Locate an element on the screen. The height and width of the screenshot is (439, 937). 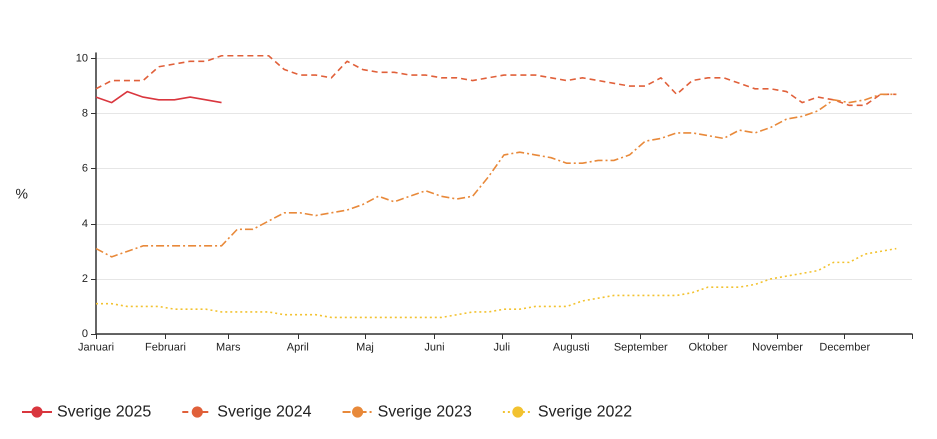
legend-label: Sverige 2024 is located at coordinates (264, 412).